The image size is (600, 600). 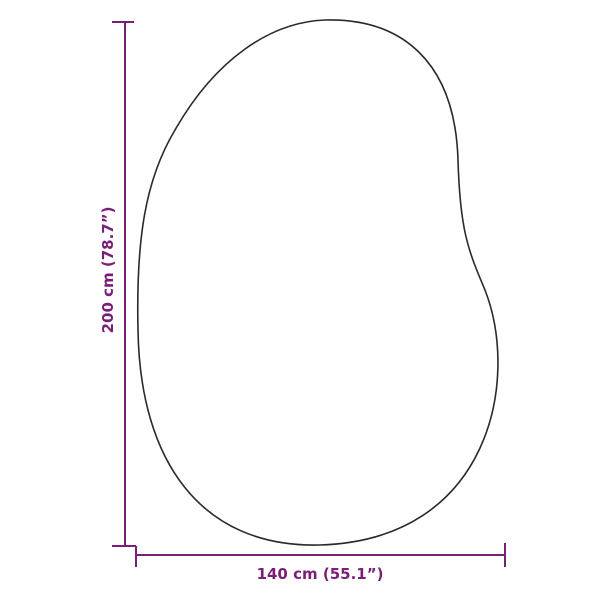 I want to click on height-label: 200 cm (78.7”), so click(x=108, y=270).